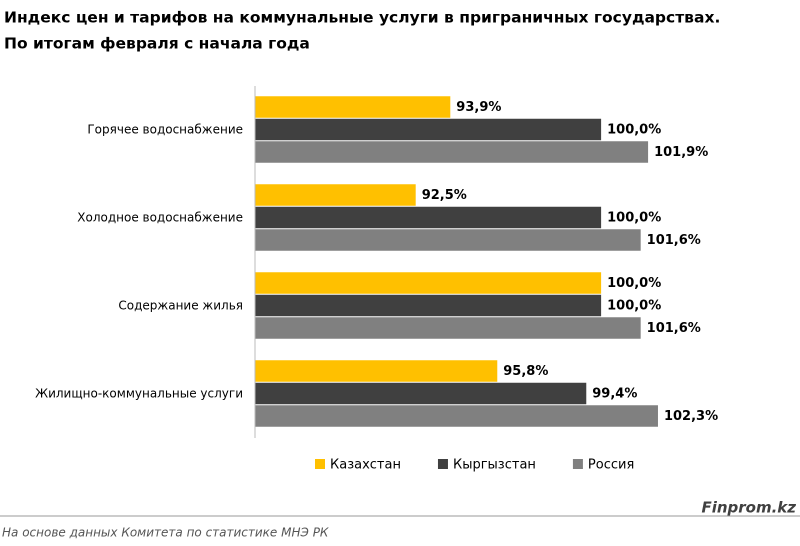  What do you see at coordinates (681, 152) in the screenshot?
I see `value-label: 101,9%` at bounding box center [681, 152].